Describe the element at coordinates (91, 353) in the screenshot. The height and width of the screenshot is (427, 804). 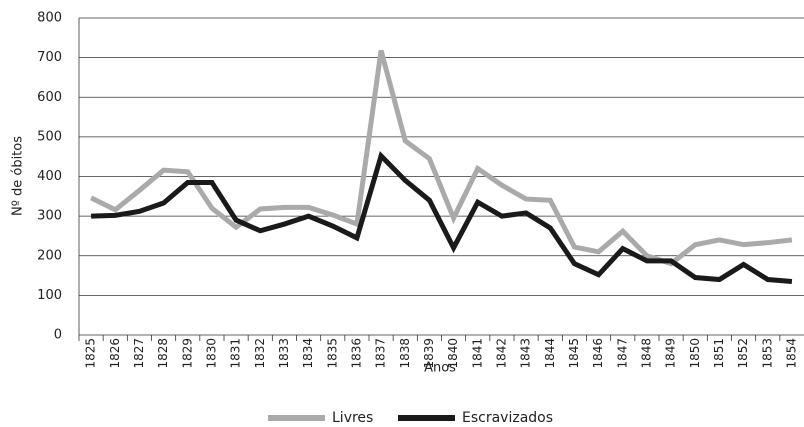
I see `x-tick-label: 1825` at that location.